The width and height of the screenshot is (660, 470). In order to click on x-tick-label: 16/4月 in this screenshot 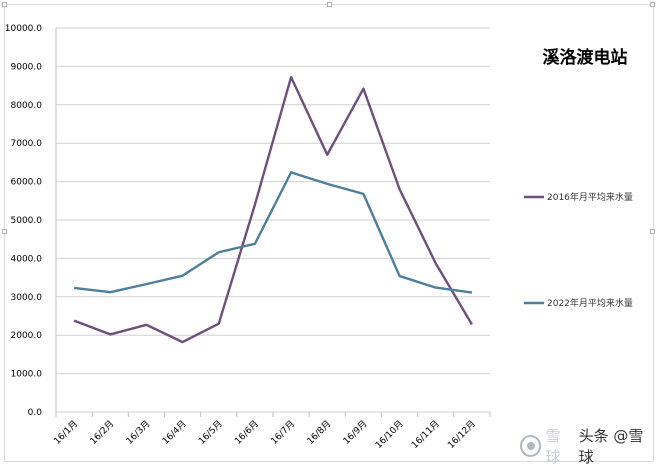, I will do `click(174, 432)`.